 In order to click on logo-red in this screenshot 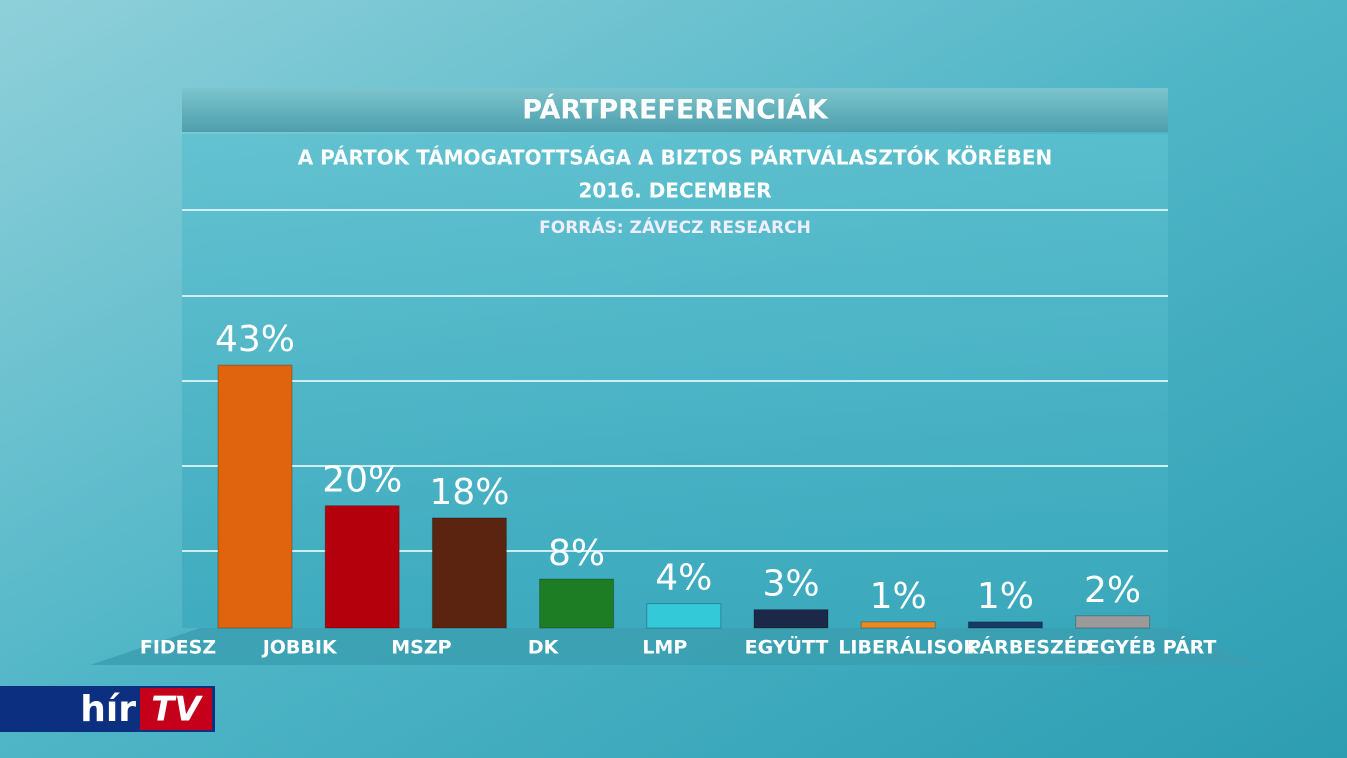, I will do `click(176, 709)`.